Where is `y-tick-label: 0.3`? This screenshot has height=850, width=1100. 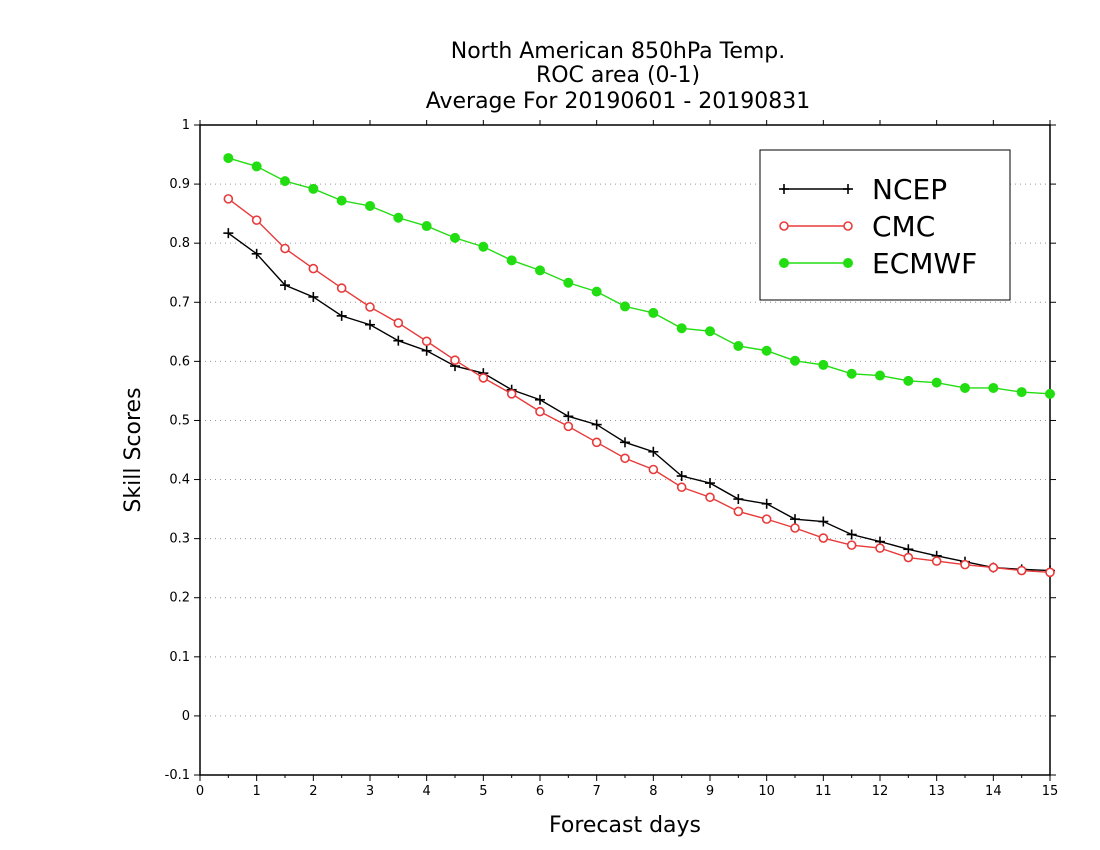
y-tick-label: 0.3 is located at coordinates (179, 539).